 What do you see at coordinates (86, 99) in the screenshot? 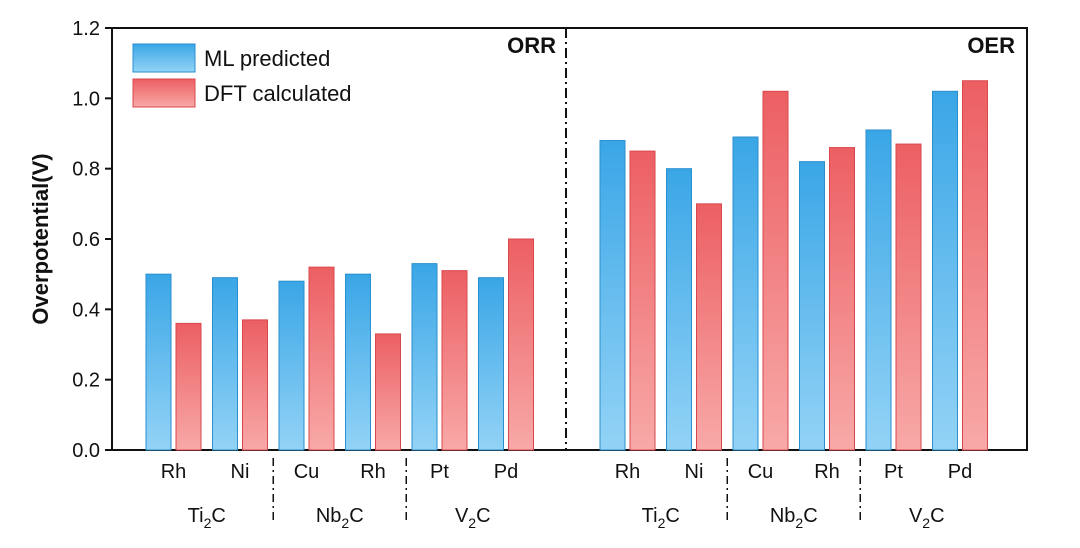
I see `y-tick-label: 1.0` at bounding box center [86, 99].